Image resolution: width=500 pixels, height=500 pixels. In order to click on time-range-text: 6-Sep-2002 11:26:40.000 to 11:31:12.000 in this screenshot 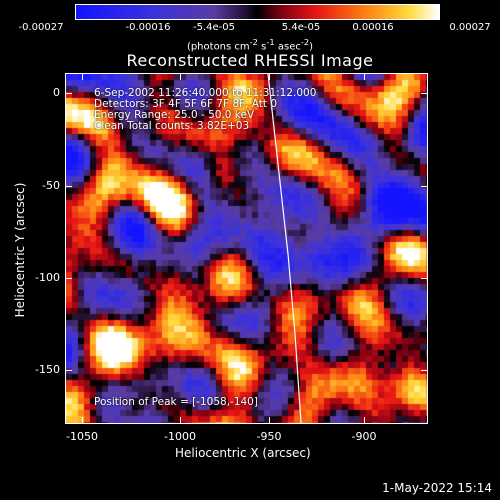, I will do `click(205, 93)`.